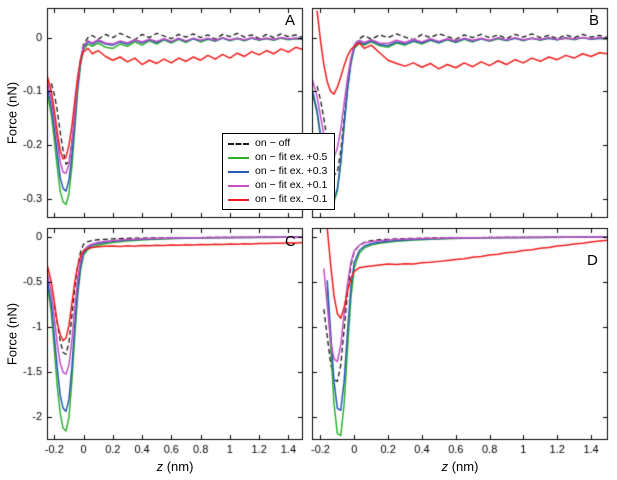 The width and height of the screenshot is (617, 480). I want to click on y-axis-label-bottom: Force (nN), so click(12, 334).